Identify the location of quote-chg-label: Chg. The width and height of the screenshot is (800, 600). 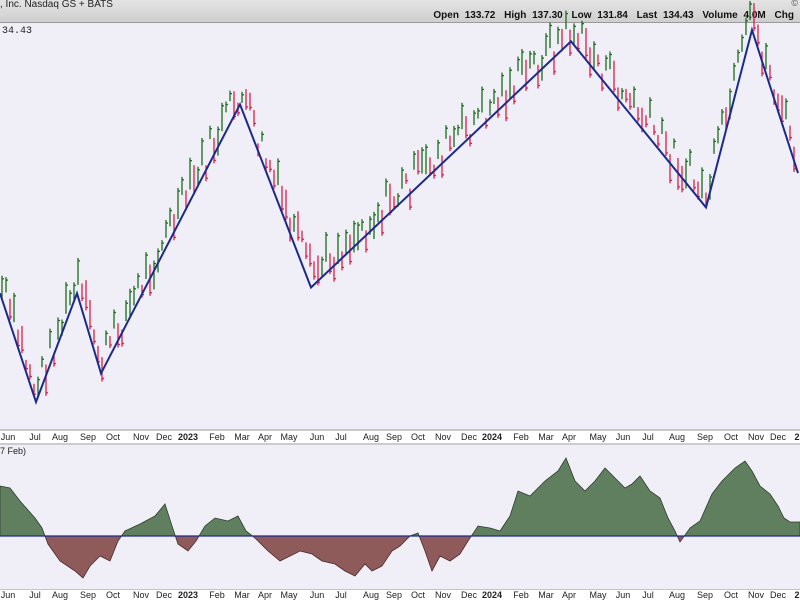
(784, 15).